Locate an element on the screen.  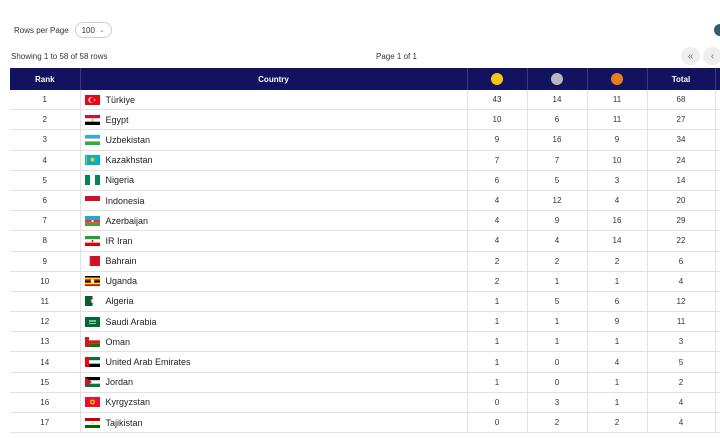
silver-cell: 12 is located at coordinates (557, 201).